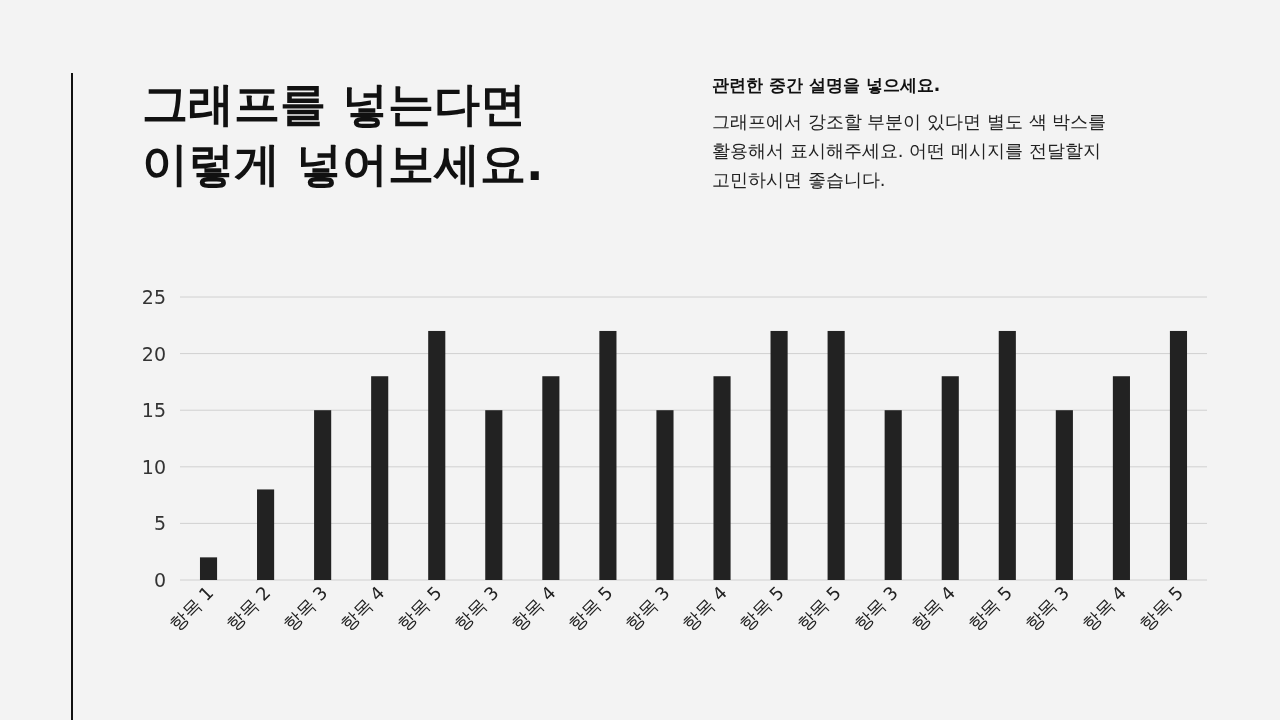 Image resolution: width=1280 pixels, height=720 pixels. Describe the element at coordinates (159, 523) in the screenshot. I see `y-tick-label: 5` at that location.